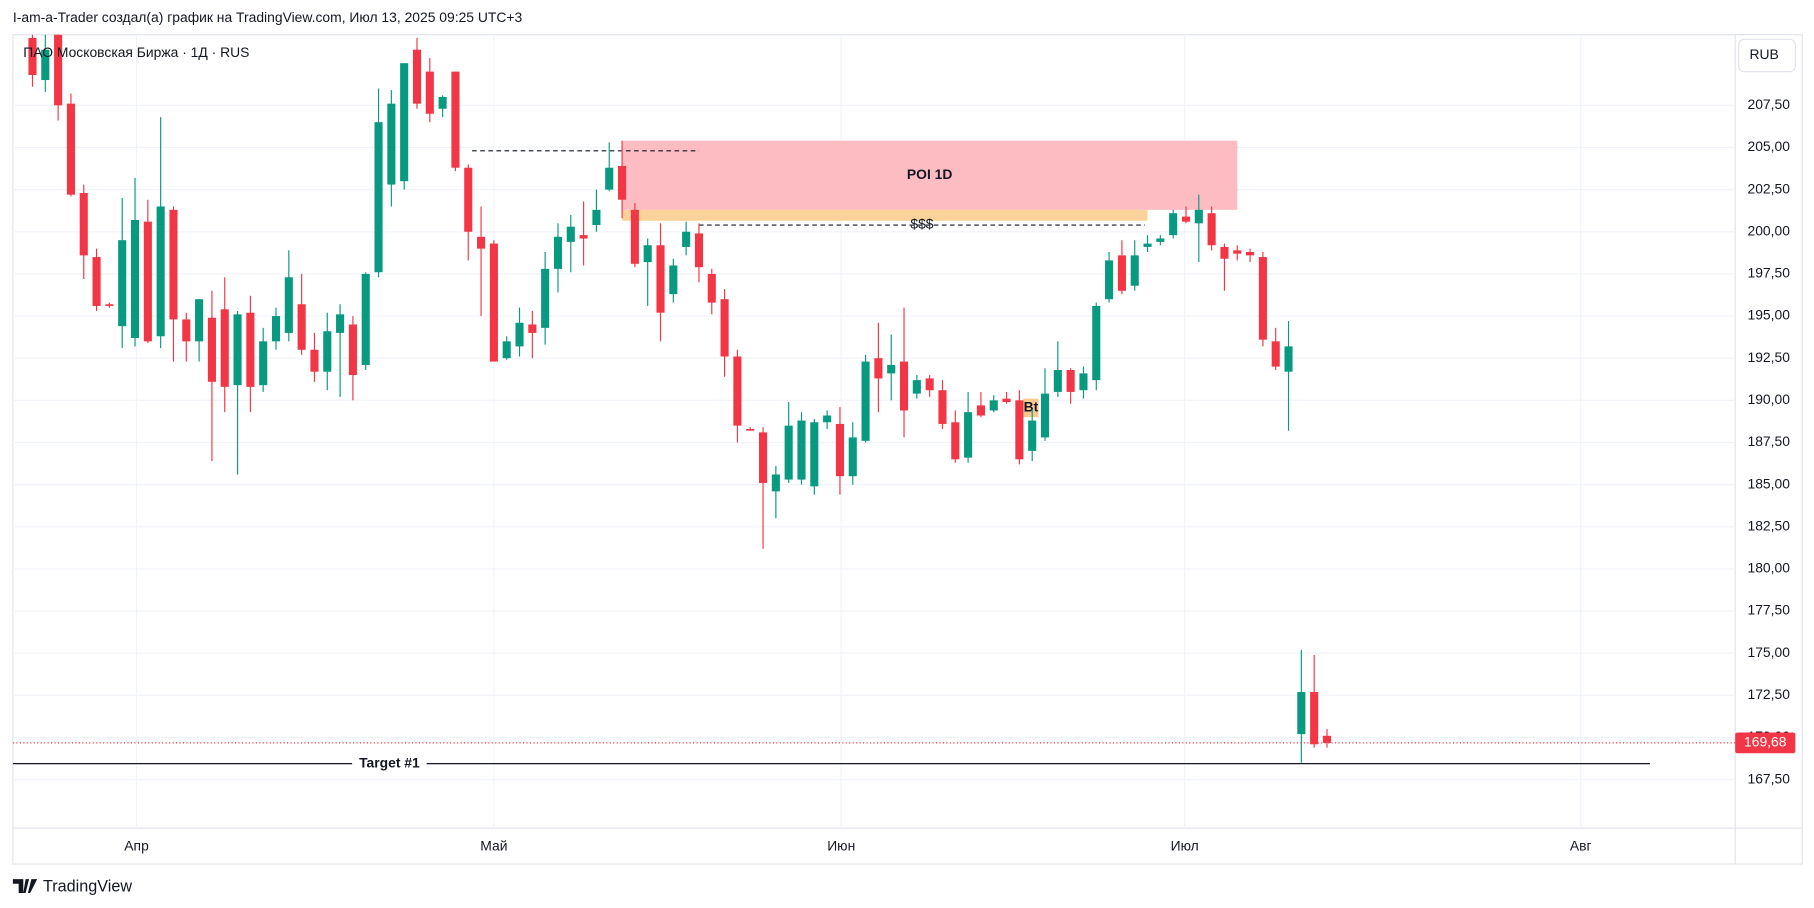 The height and width of the screenshot is (908, 1814). I want to click on x-tick-label: Июн, so click(841, 845).